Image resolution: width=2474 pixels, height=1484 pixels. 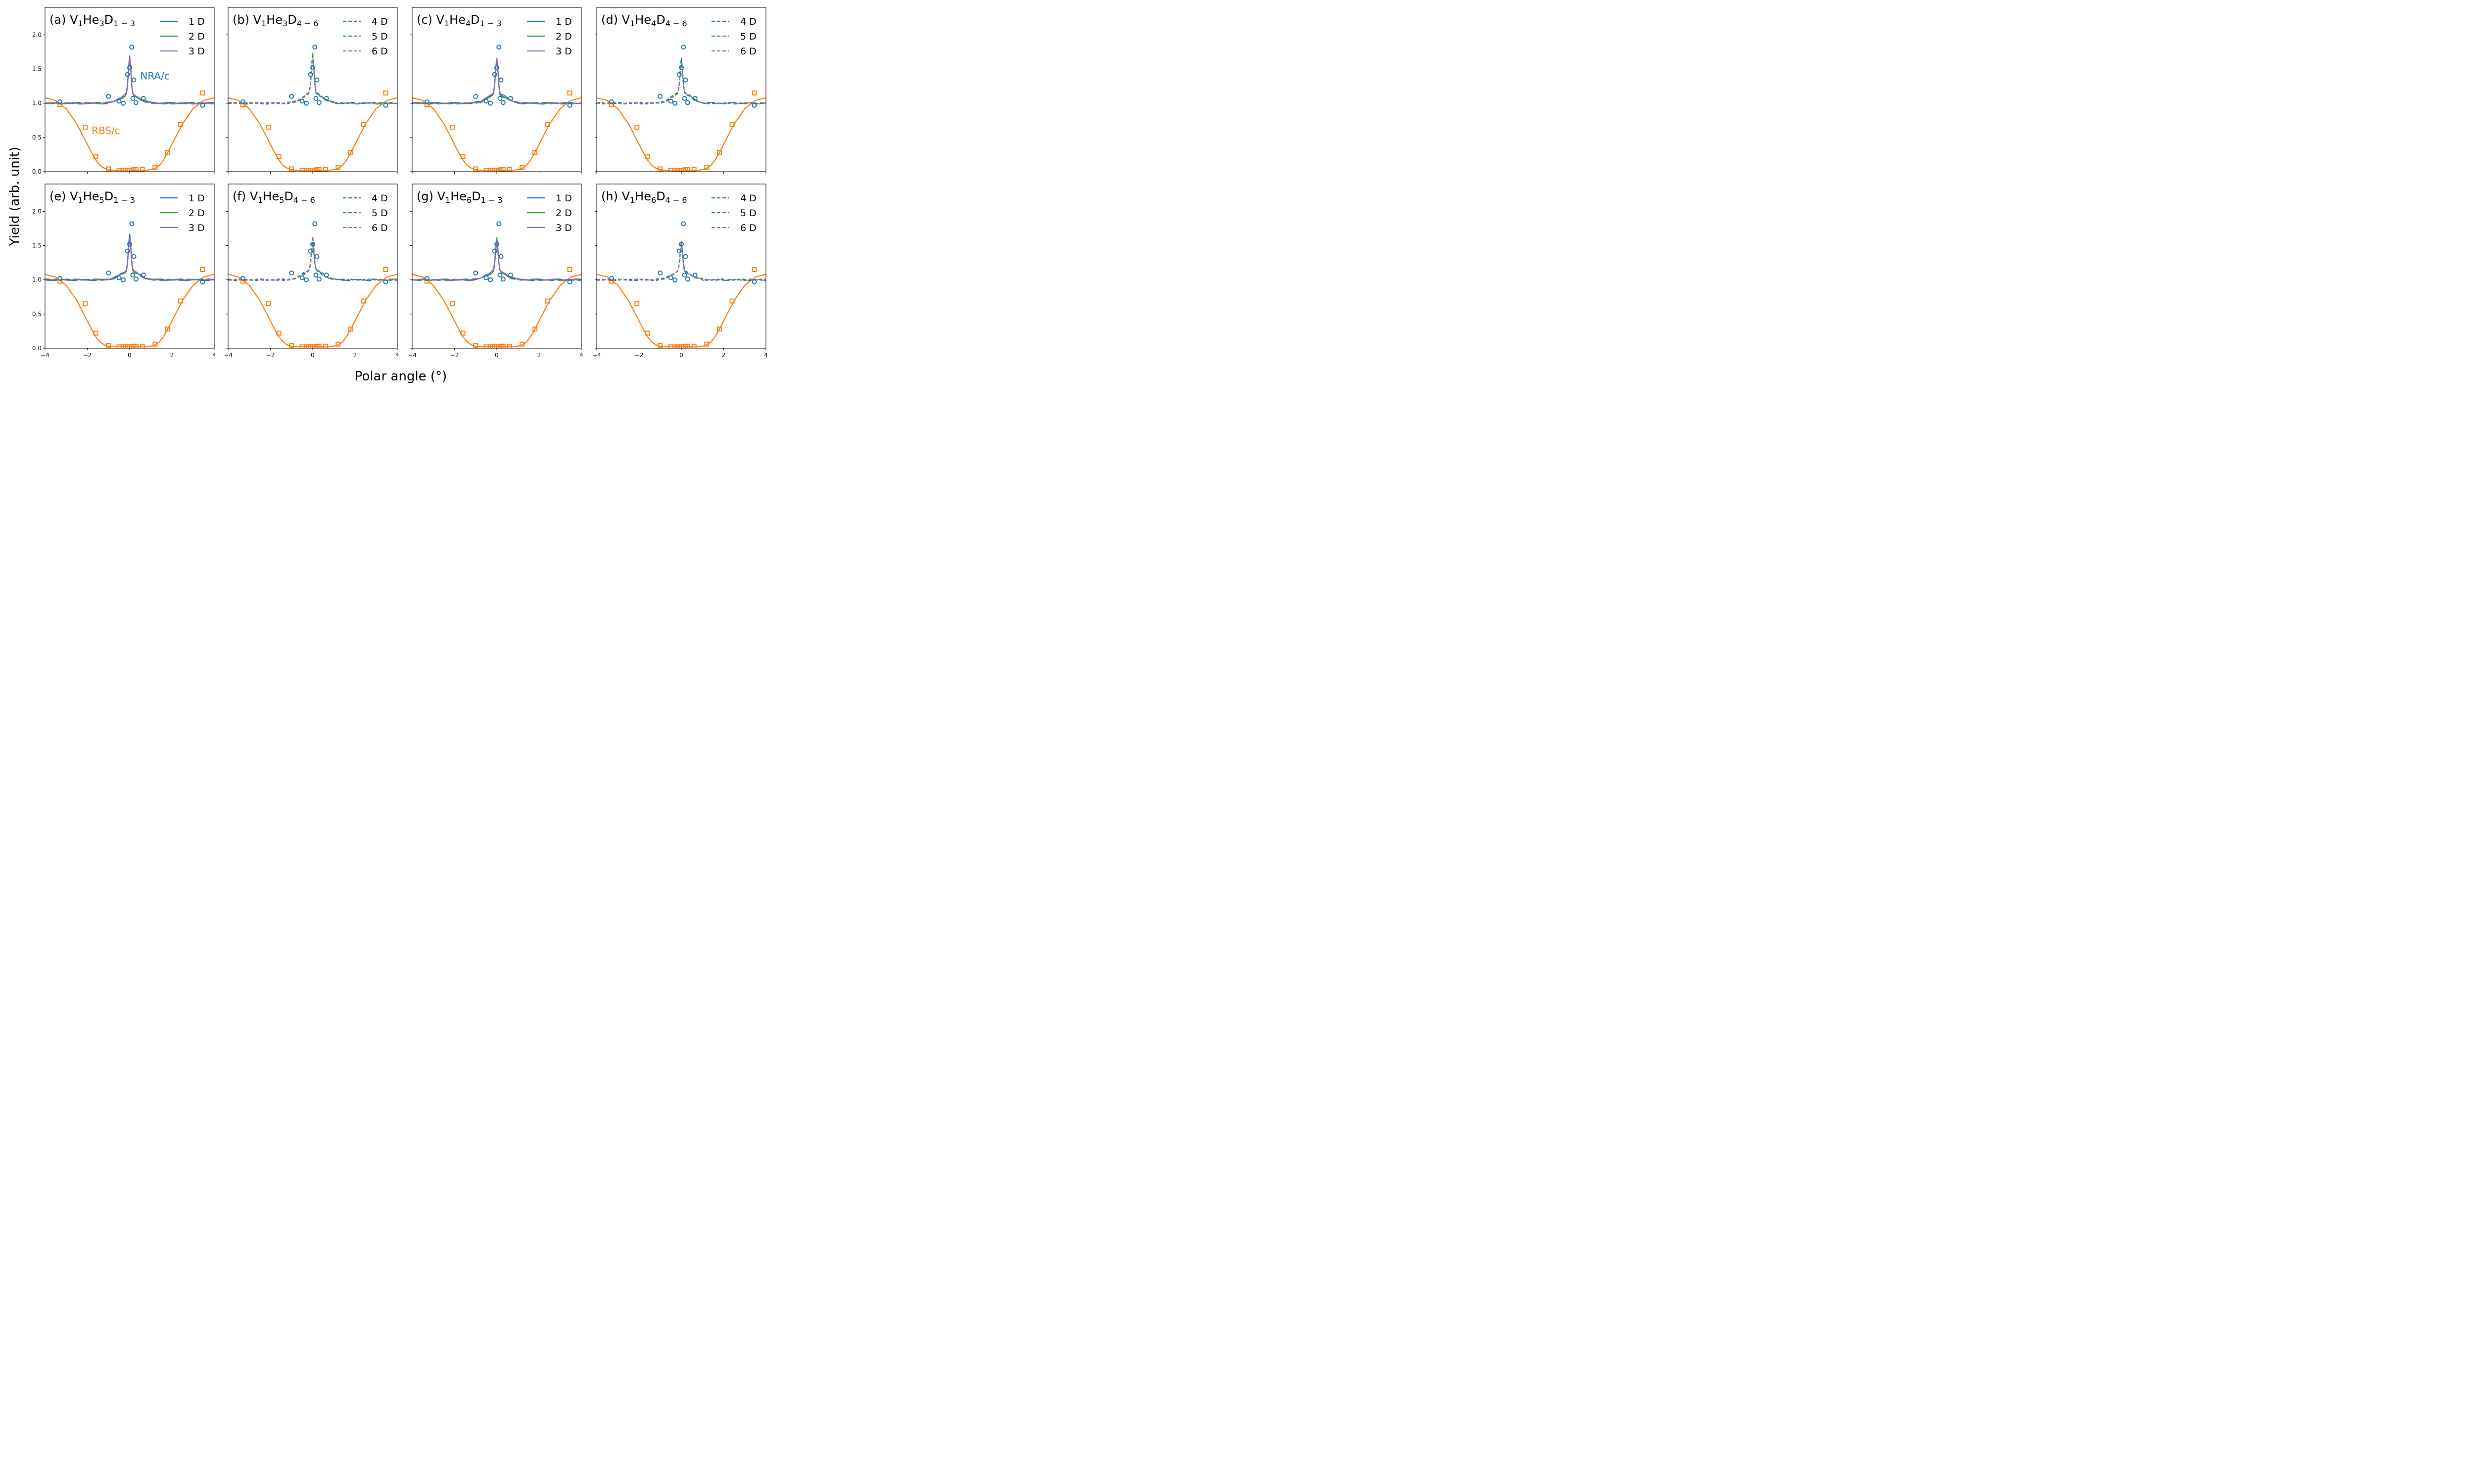 I want to click on panel-h: −4 −2 0 2 4 (h) V1He6D4 − 6 4 D 5 D 6 D, so click(x=680, y=271).